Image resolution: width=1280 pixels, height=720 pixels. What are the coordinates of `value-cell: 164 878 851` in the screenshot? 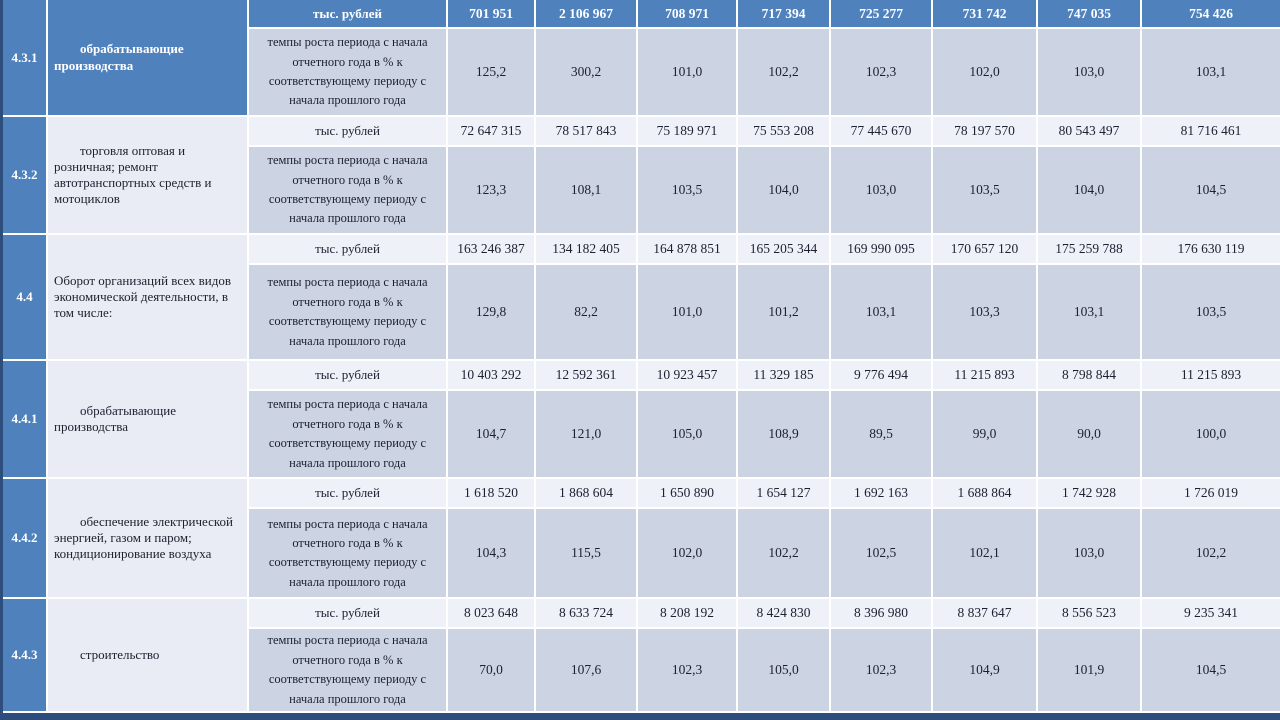 It's located at (687, 250).